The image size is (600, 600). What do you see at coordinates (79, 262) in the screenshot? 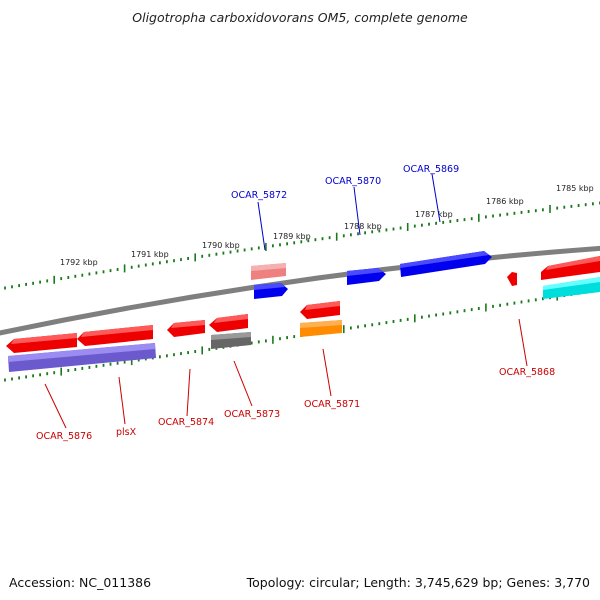
I see `scale-label: 1792 kbp` at bounding box center [79, 262].